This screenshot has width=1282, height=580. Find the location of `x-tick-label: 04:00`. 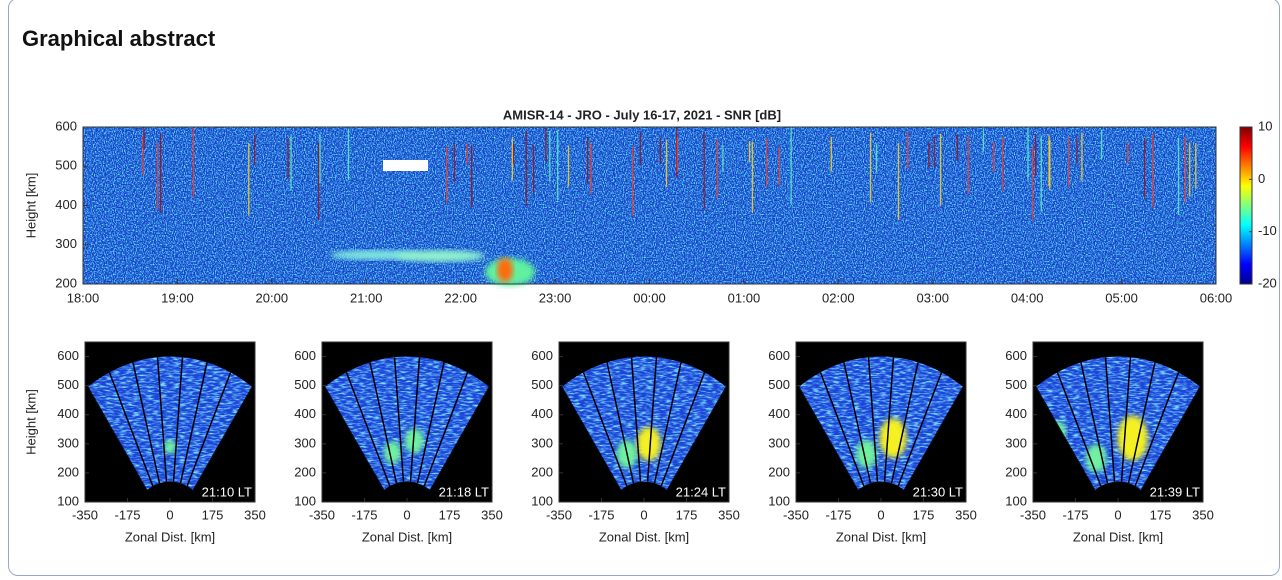

x-tick-label: 04:00 is located at coordinates (1027, 297).